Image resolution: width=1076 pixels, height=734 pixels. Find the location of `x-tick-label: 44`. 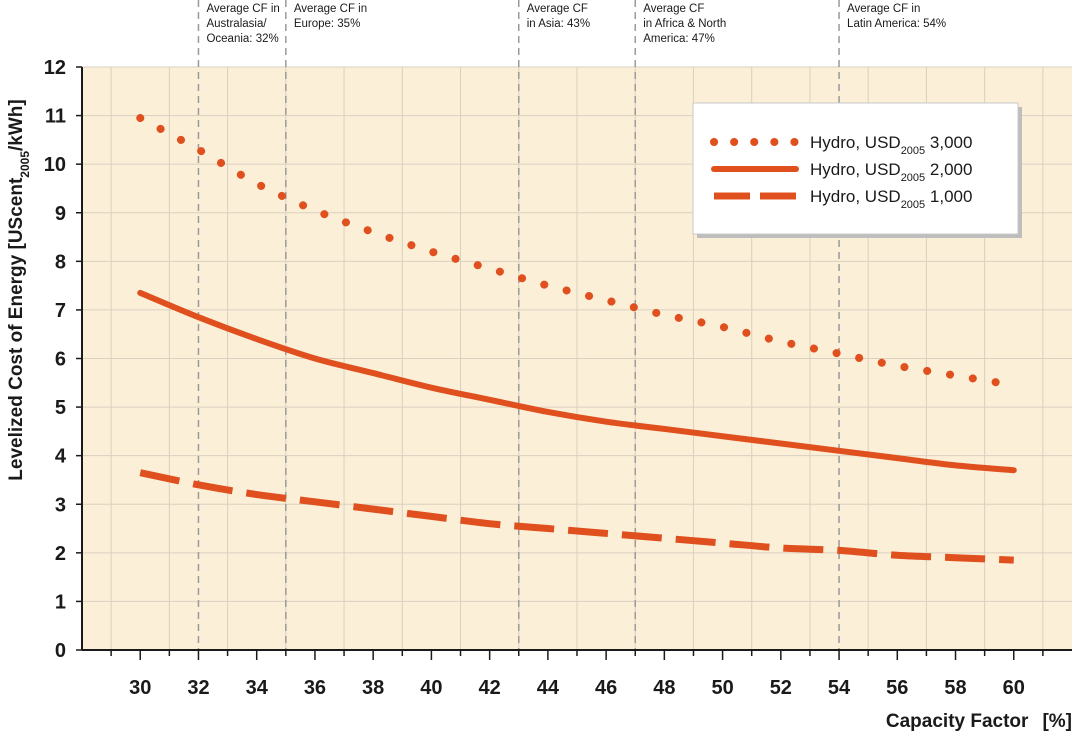

x-tick-label: 44 is located at coordinates (548, 688).